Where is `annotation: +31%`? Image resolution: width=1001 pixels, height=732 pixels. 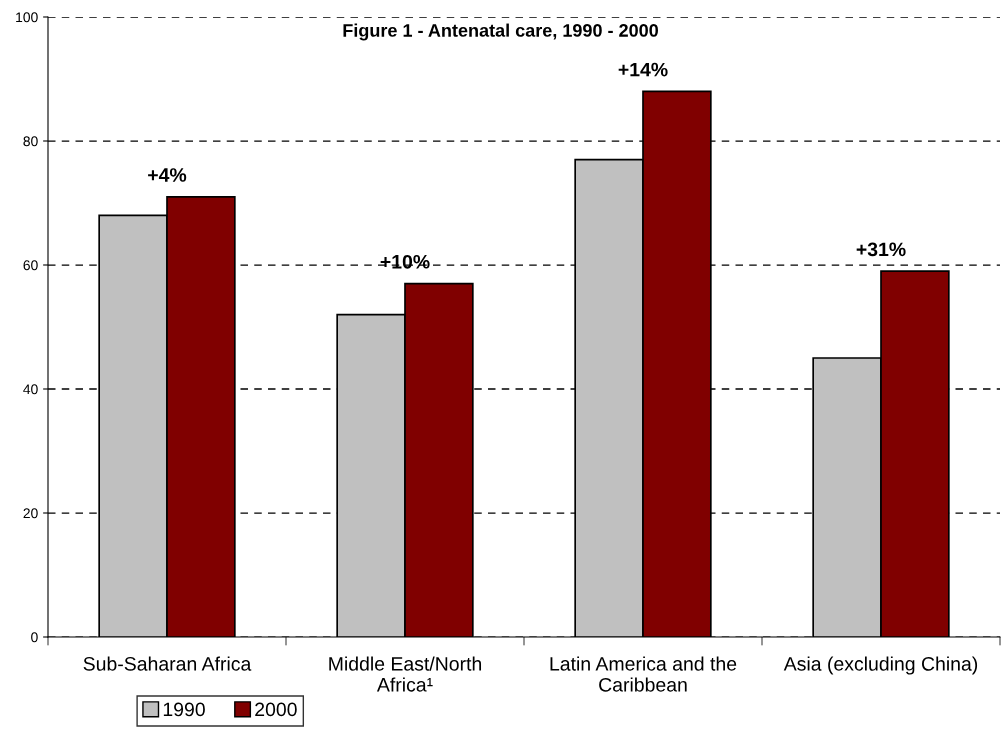 annotation: +31% is located at coordinates (881, 249).